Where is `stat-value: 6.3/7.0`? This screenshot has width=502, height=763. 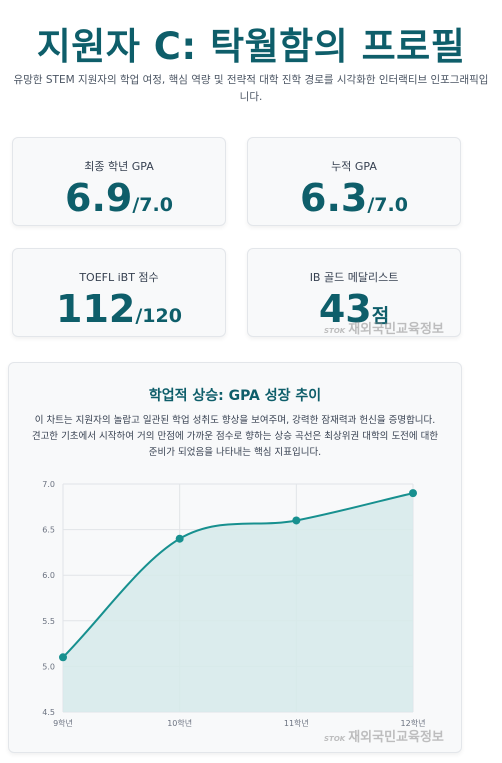
stat-value: 6.3/7.0 is located at coordinates (354, 198).